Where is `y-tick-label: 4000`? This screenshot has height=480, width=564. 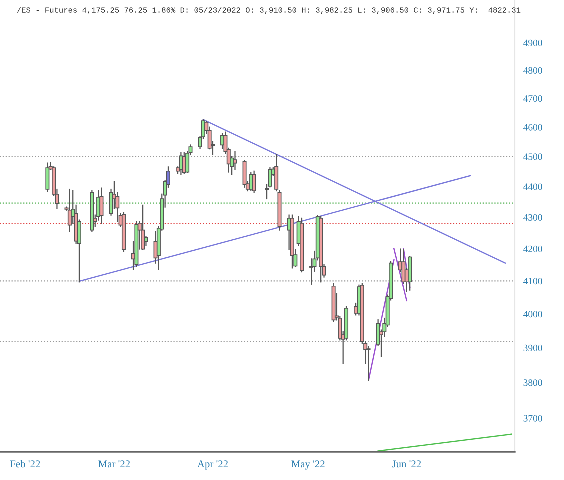
y-tick-label: 4000 is located at coordinates (533, 314).